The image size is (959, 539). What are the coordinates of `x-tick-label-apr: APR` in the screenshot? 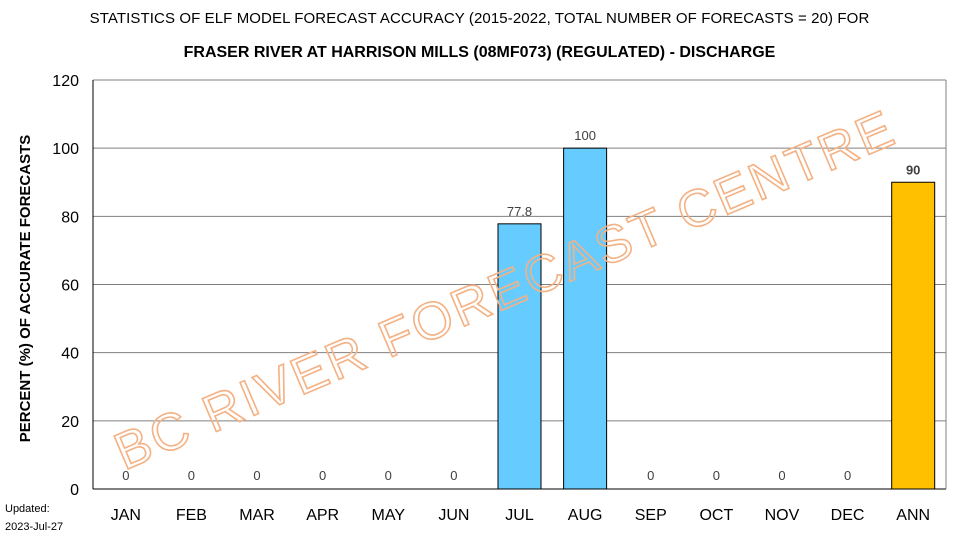 It's located at (322, 515).